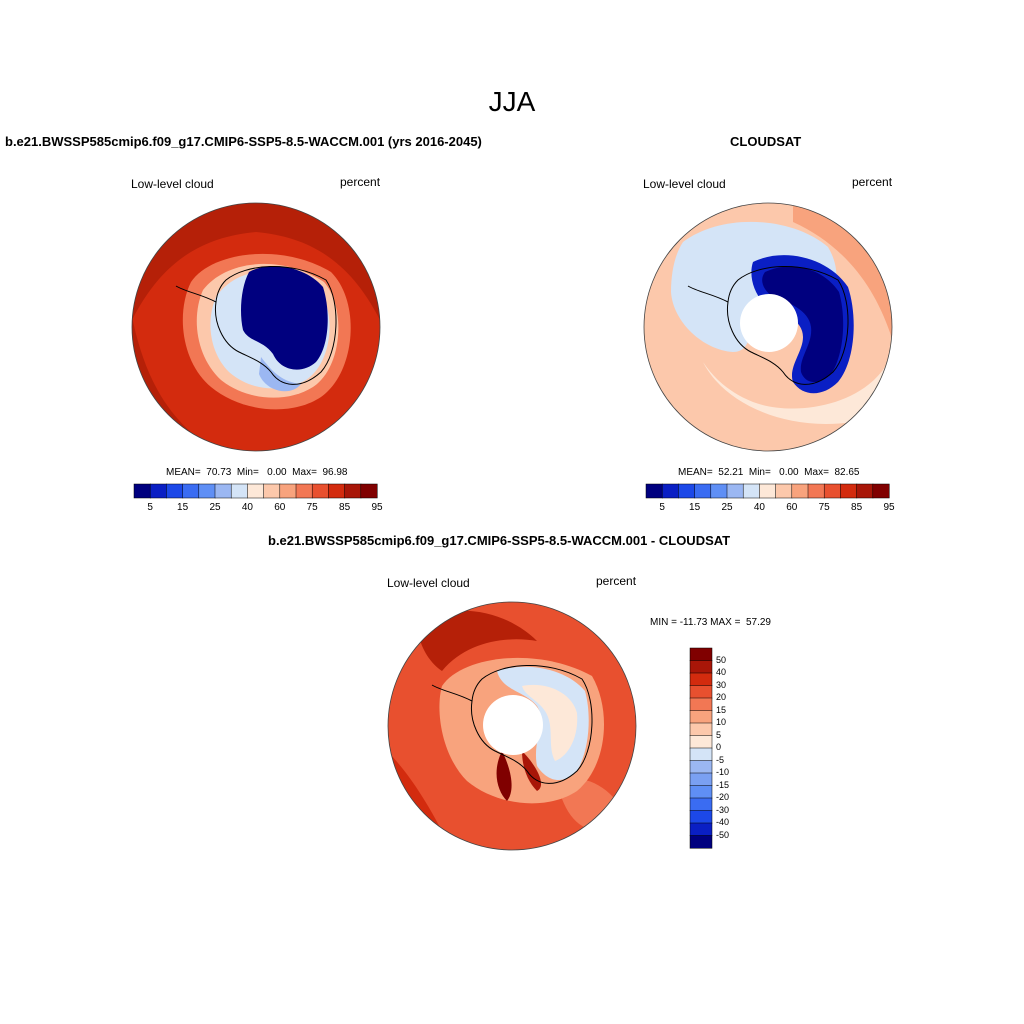 This screenshot has height=1024, width=1024. What do you see at coordinates (256, 262) in the screenshot?
I see `left-outer-high-cloud` at bounding box center [256, 262].